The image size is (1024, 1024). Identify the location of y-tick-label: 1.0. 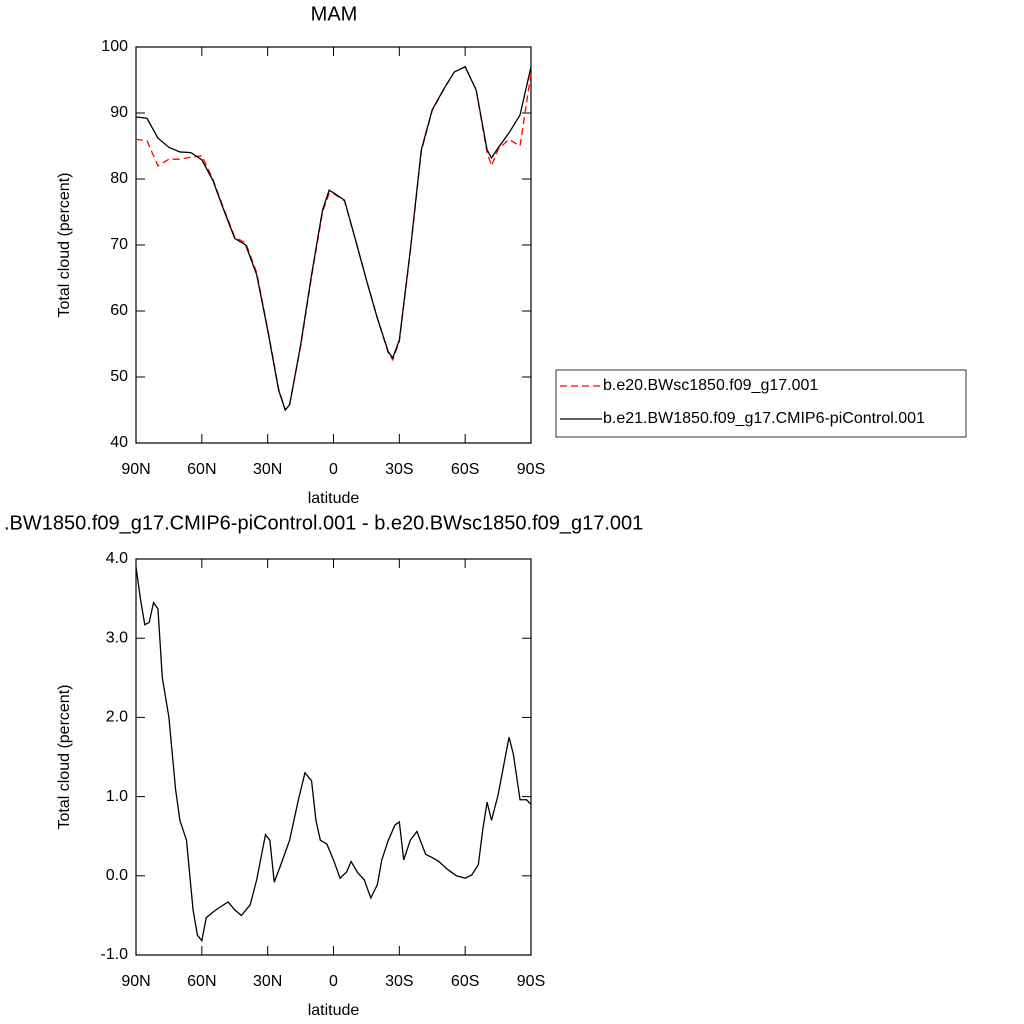
(117, 796).